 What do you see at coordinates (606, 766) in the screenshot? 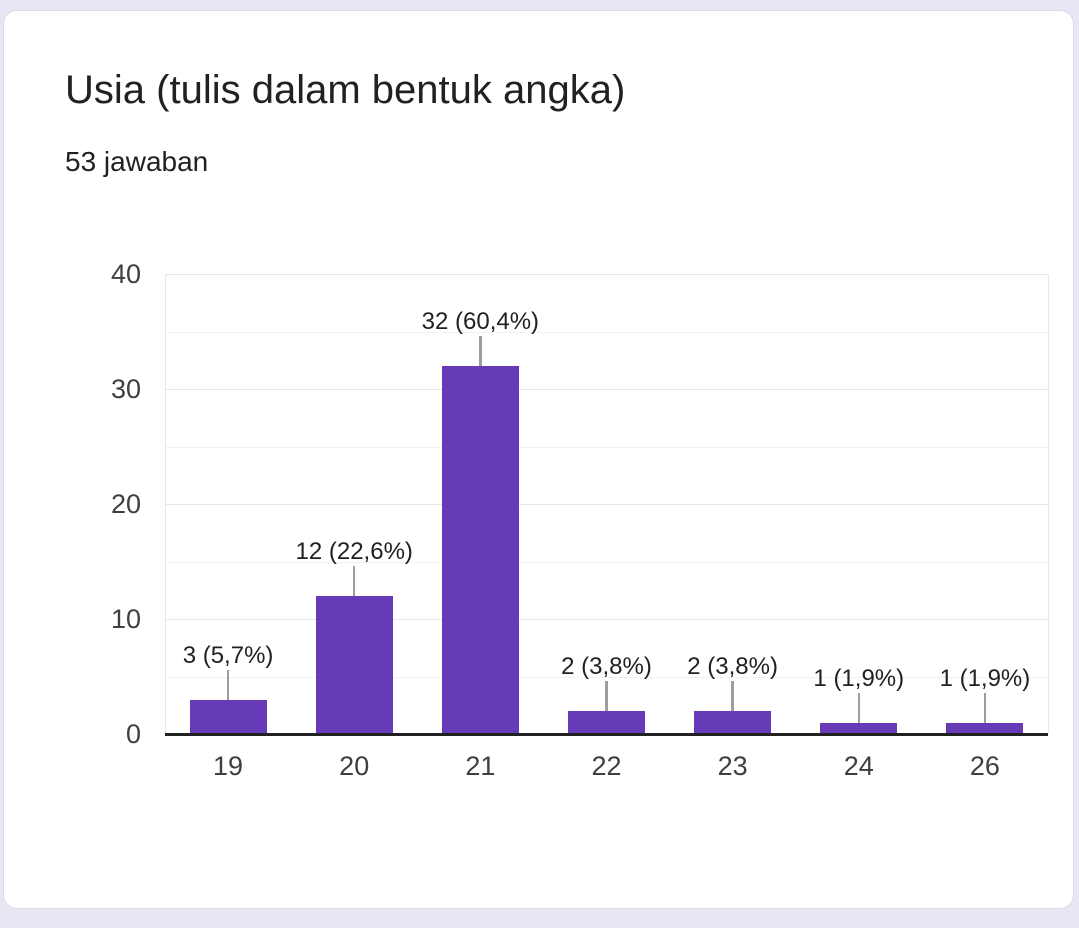
I see `x-tick-label: 22` at bounding box center [606, 766].